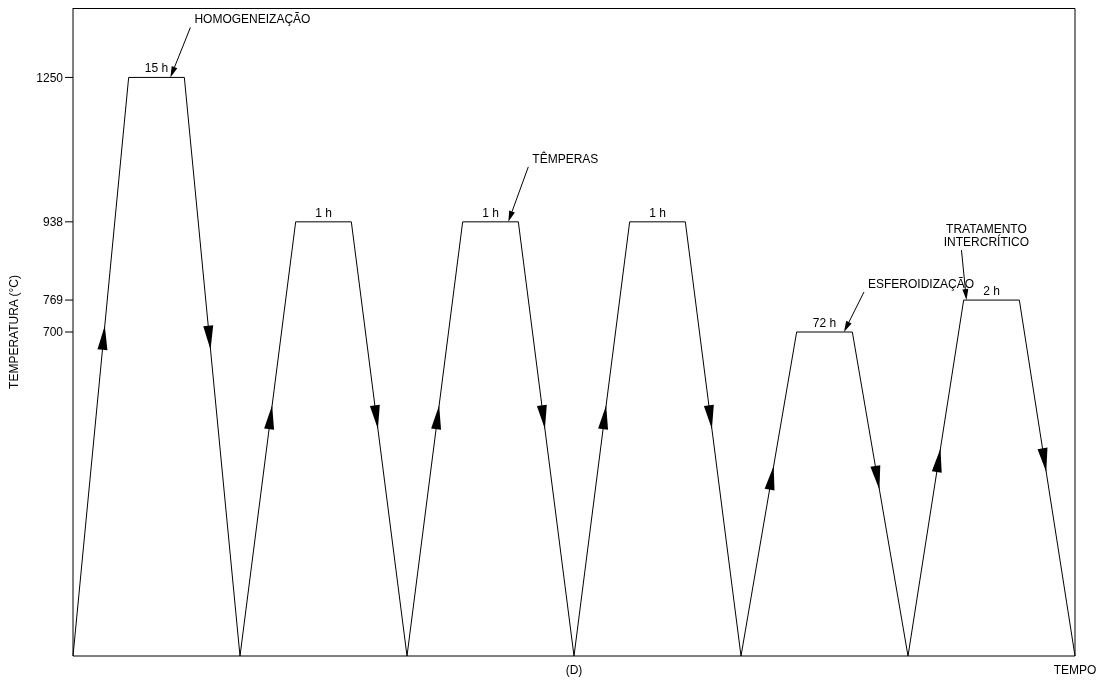 The width and height of the screenshot is (1106, 687). Describe the element at coordinates (565, 158) in the screenshot. I see `annotation: TÊMPERAS` at that location.